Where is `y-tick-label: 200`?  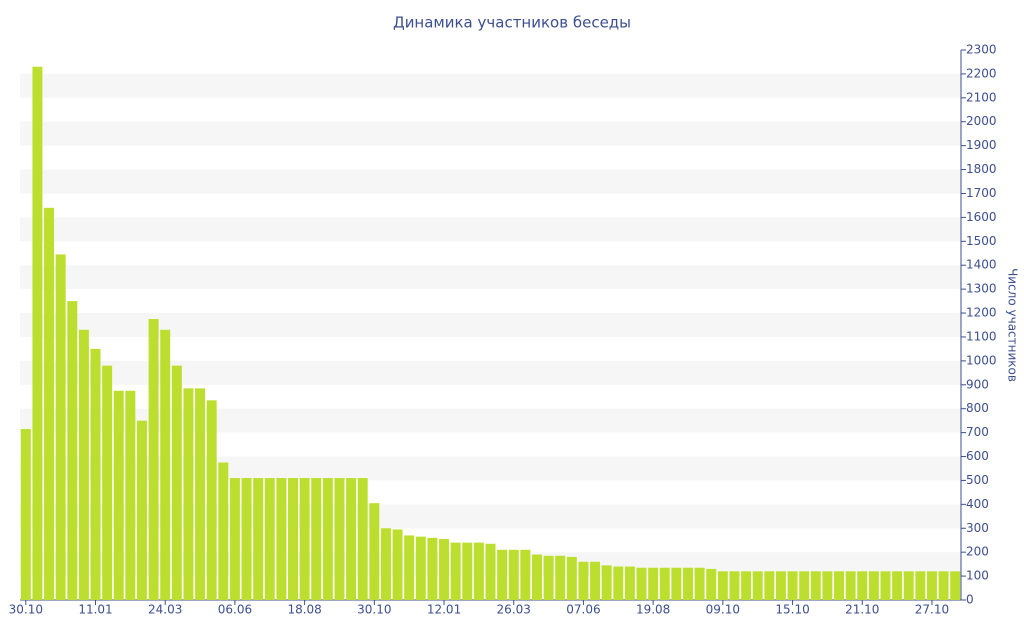 y-tick-label: 200 is located at coordinates (977, 552).